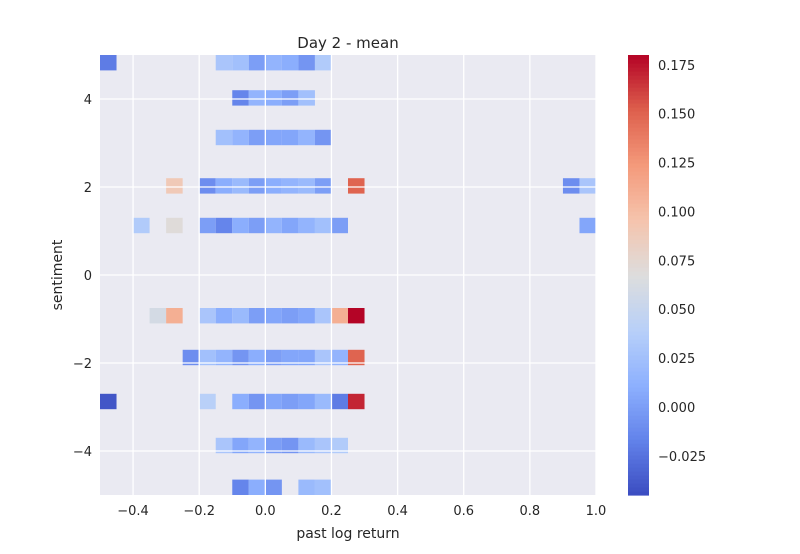  Describe the element at coordinates (133, 511) in the screenshot. I see `x-tick-label: −0.4` at that location.